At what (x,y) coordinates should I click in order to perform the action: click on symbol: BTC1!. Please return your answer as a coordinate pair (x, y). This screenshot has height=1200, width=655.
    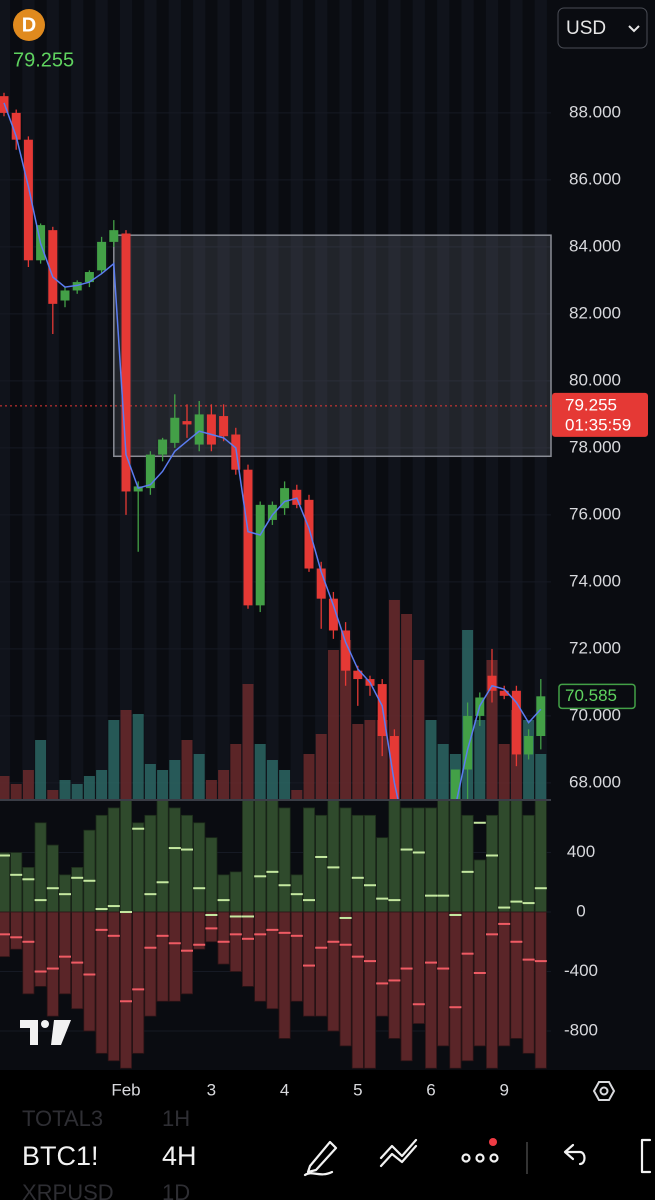
    Looking at the image, I should click on (60, 1156).